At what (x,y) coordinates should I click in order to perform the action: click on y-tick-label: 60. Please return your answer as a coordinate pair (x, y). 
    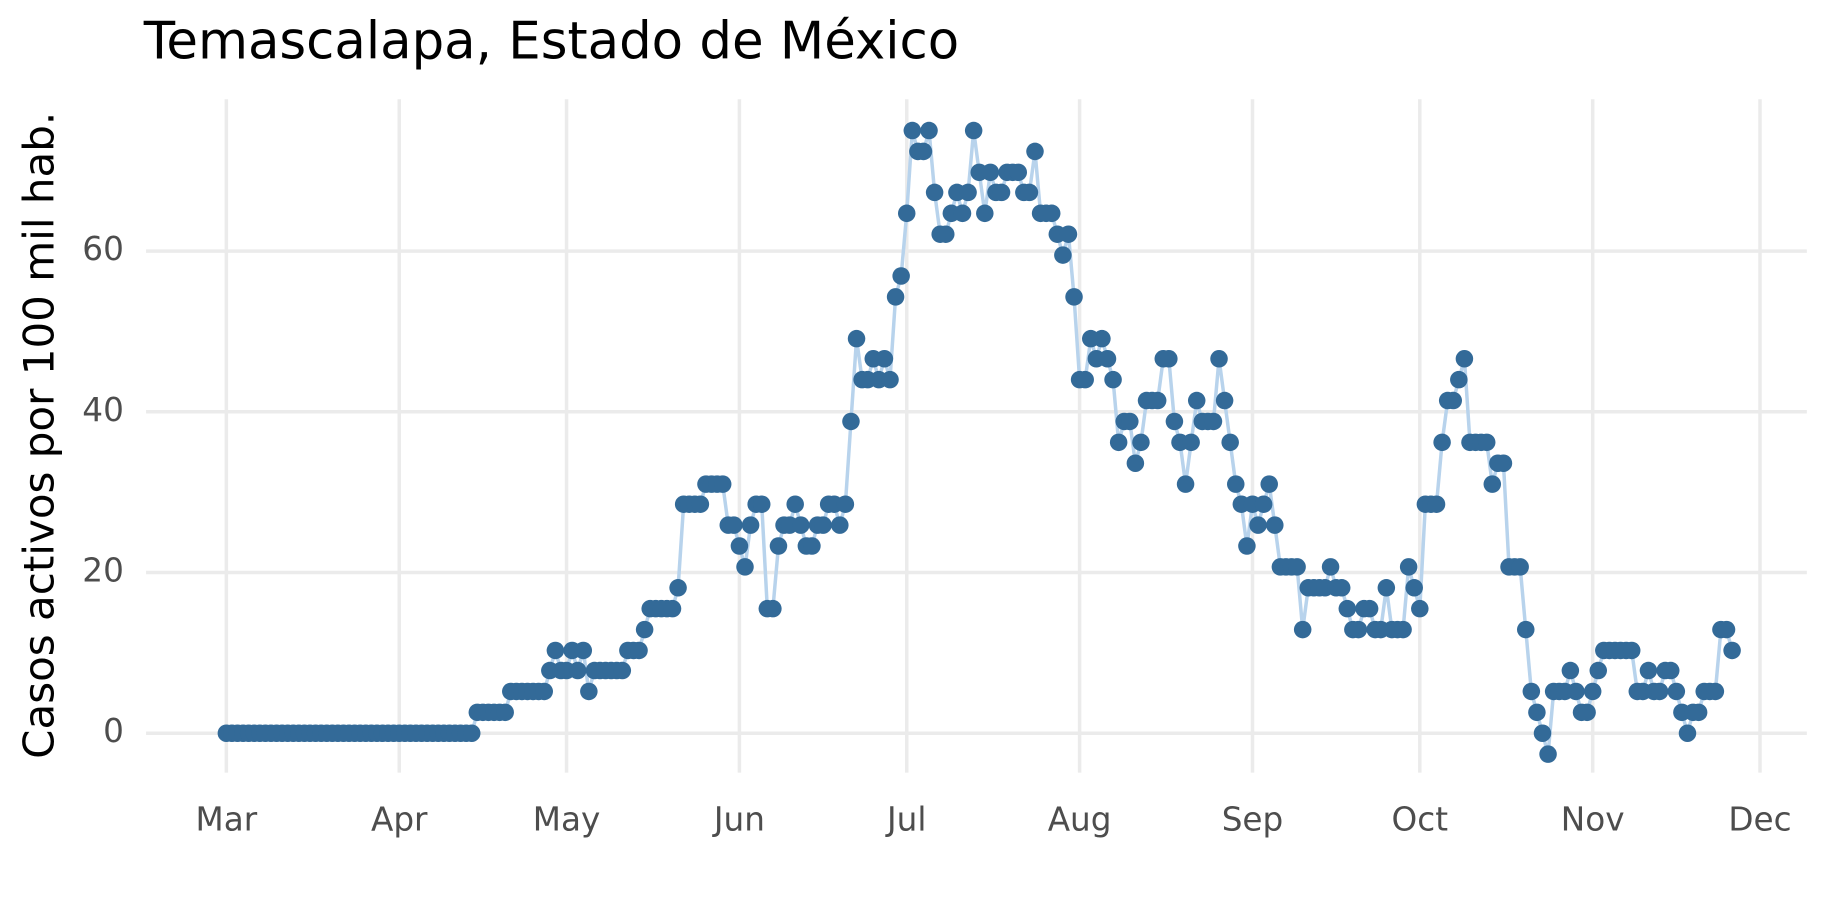
    Looking at the image, I should click on (103, 249).